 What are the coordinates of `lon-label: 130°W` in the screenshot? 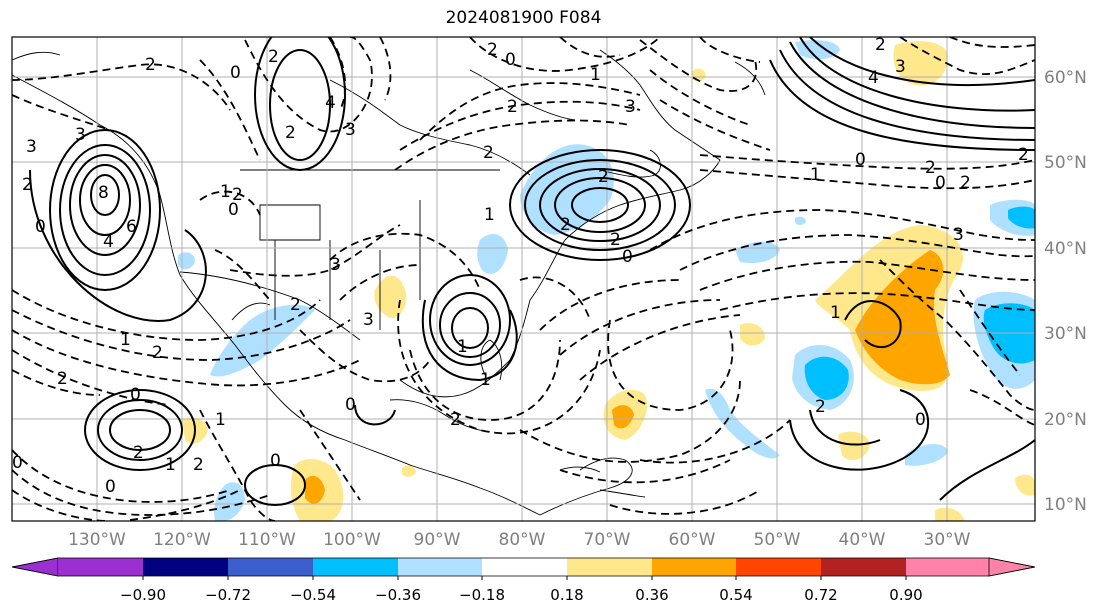 It's located at (97, 540).